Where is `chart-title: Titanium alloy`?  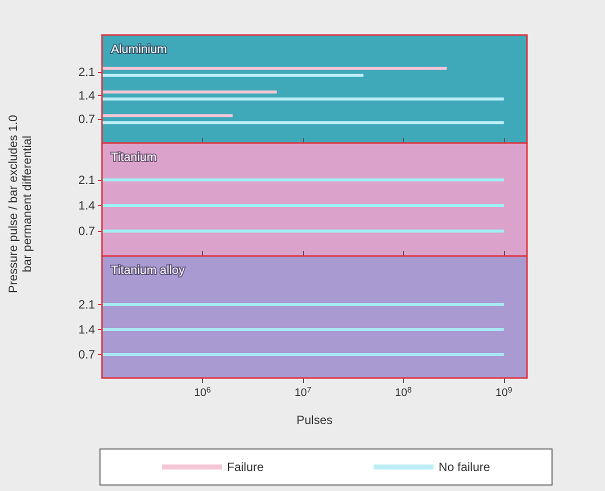 chart-title: Titanium alloy is located at coordinates (148, 270).